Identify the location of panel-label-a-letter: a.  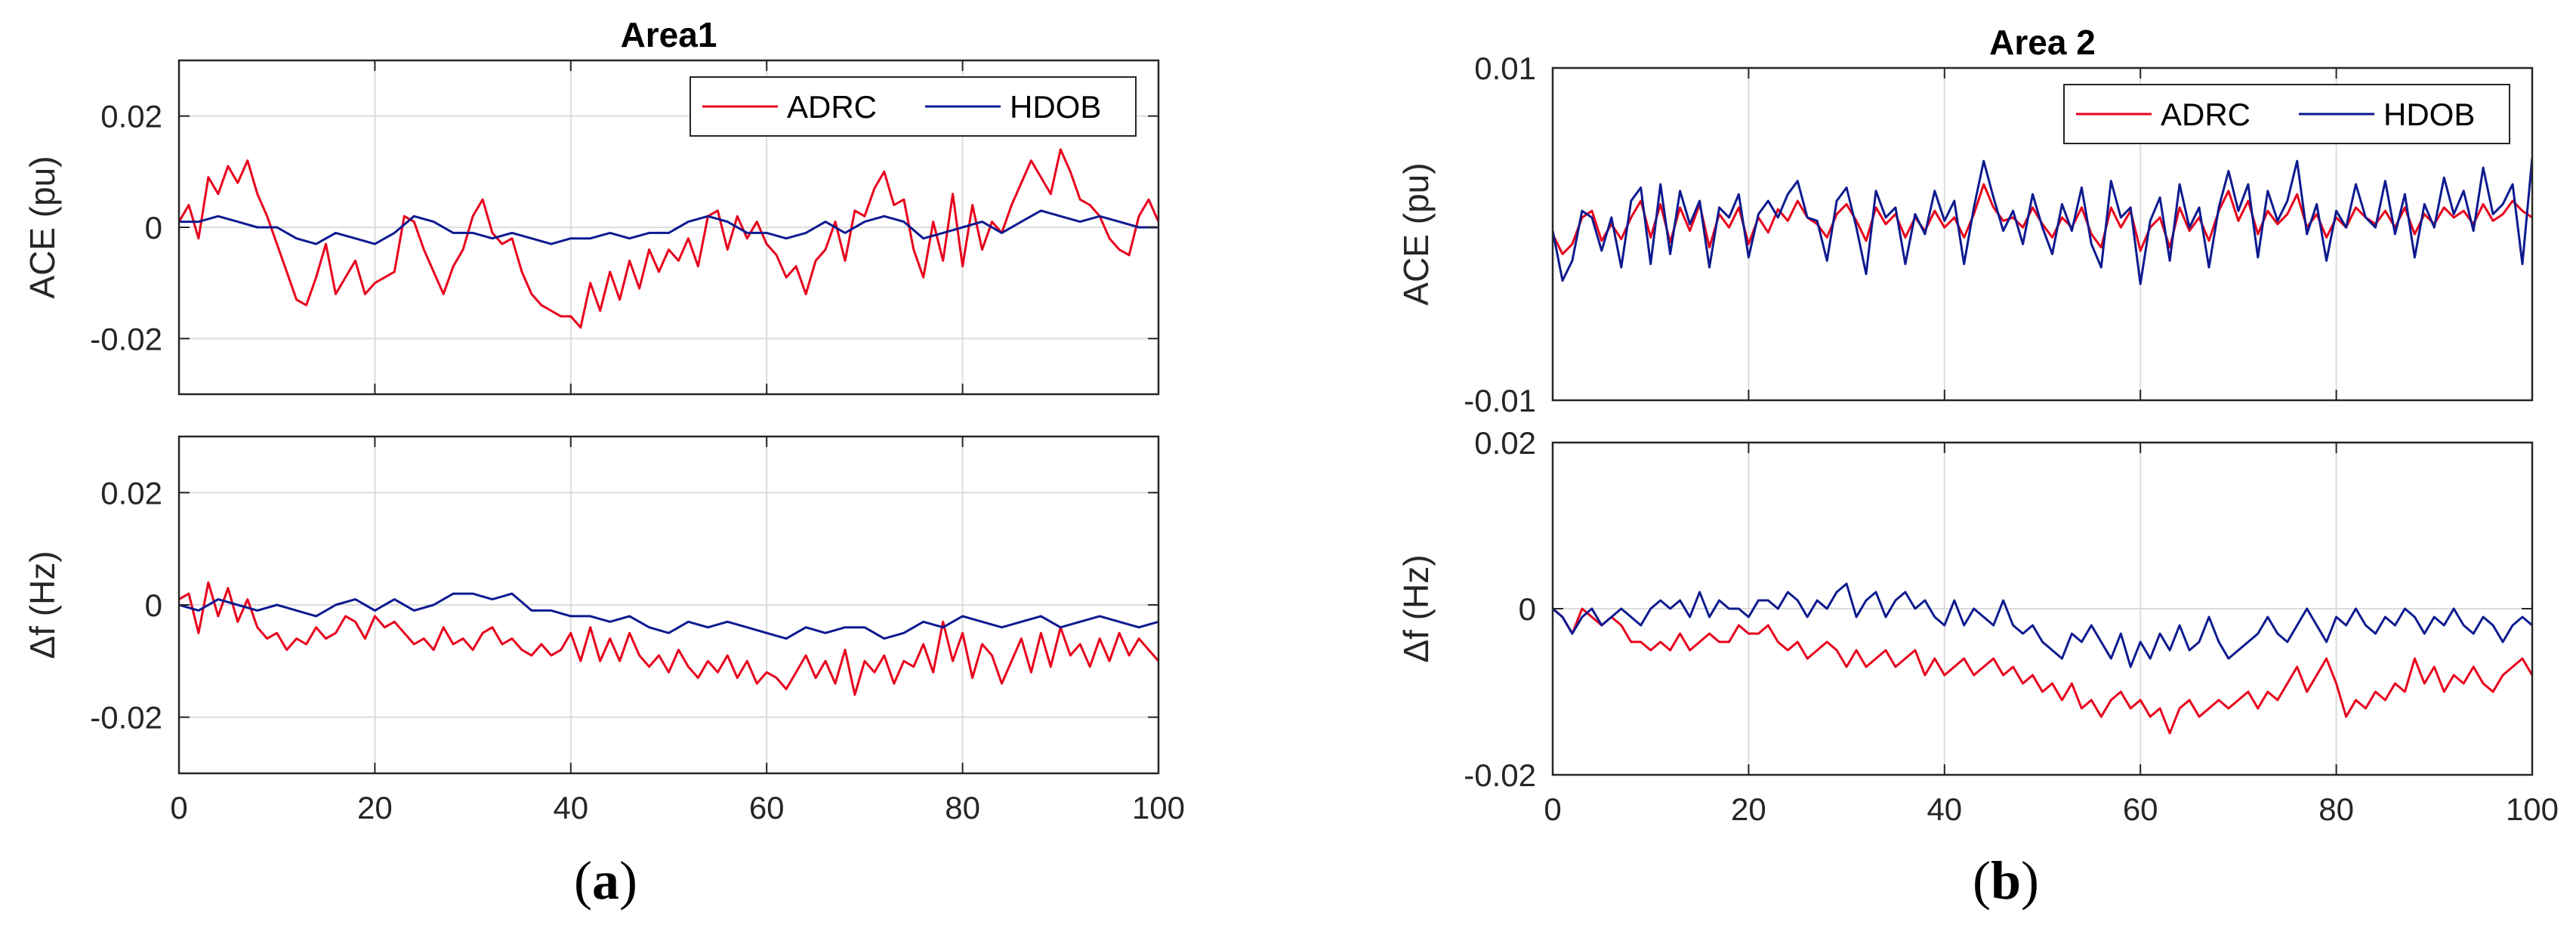
(605, 880).